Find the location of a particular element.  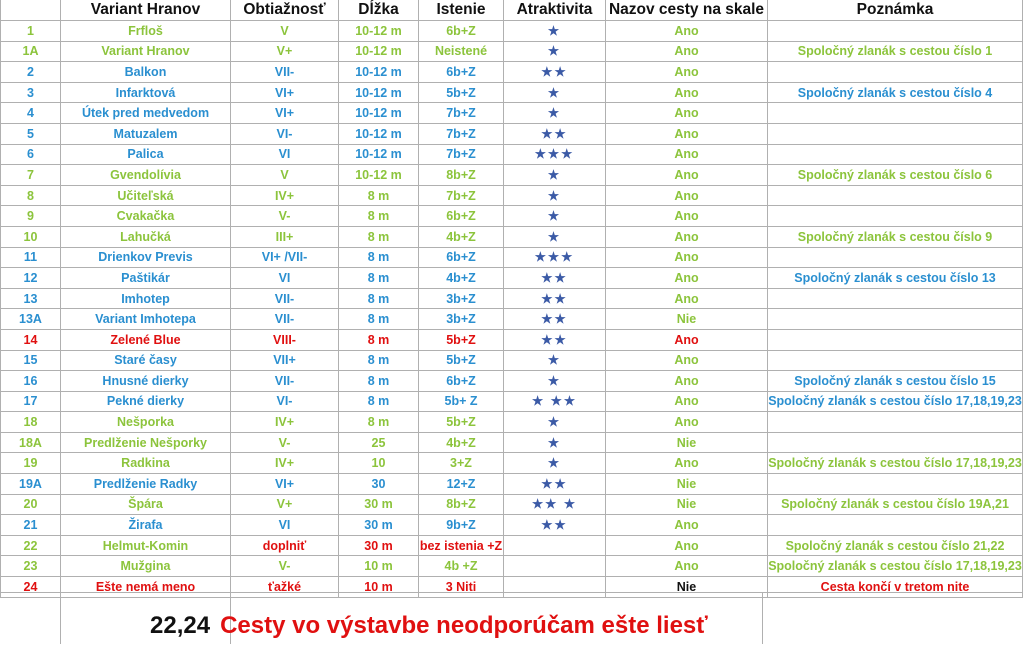

route-protection: 3+Z is located at coordinates (461, 463).